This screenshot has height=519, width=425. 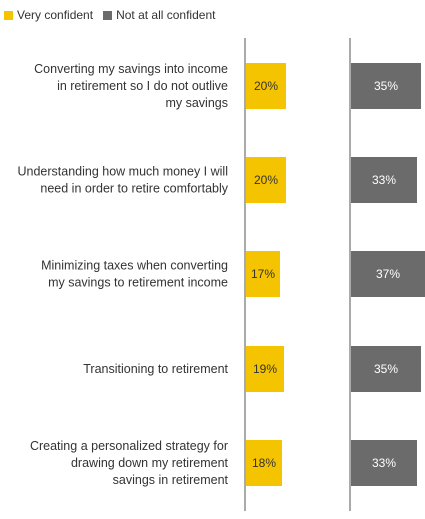 I want to click on legend-item-very-confident: Very confident, so click(x=48, y=15).